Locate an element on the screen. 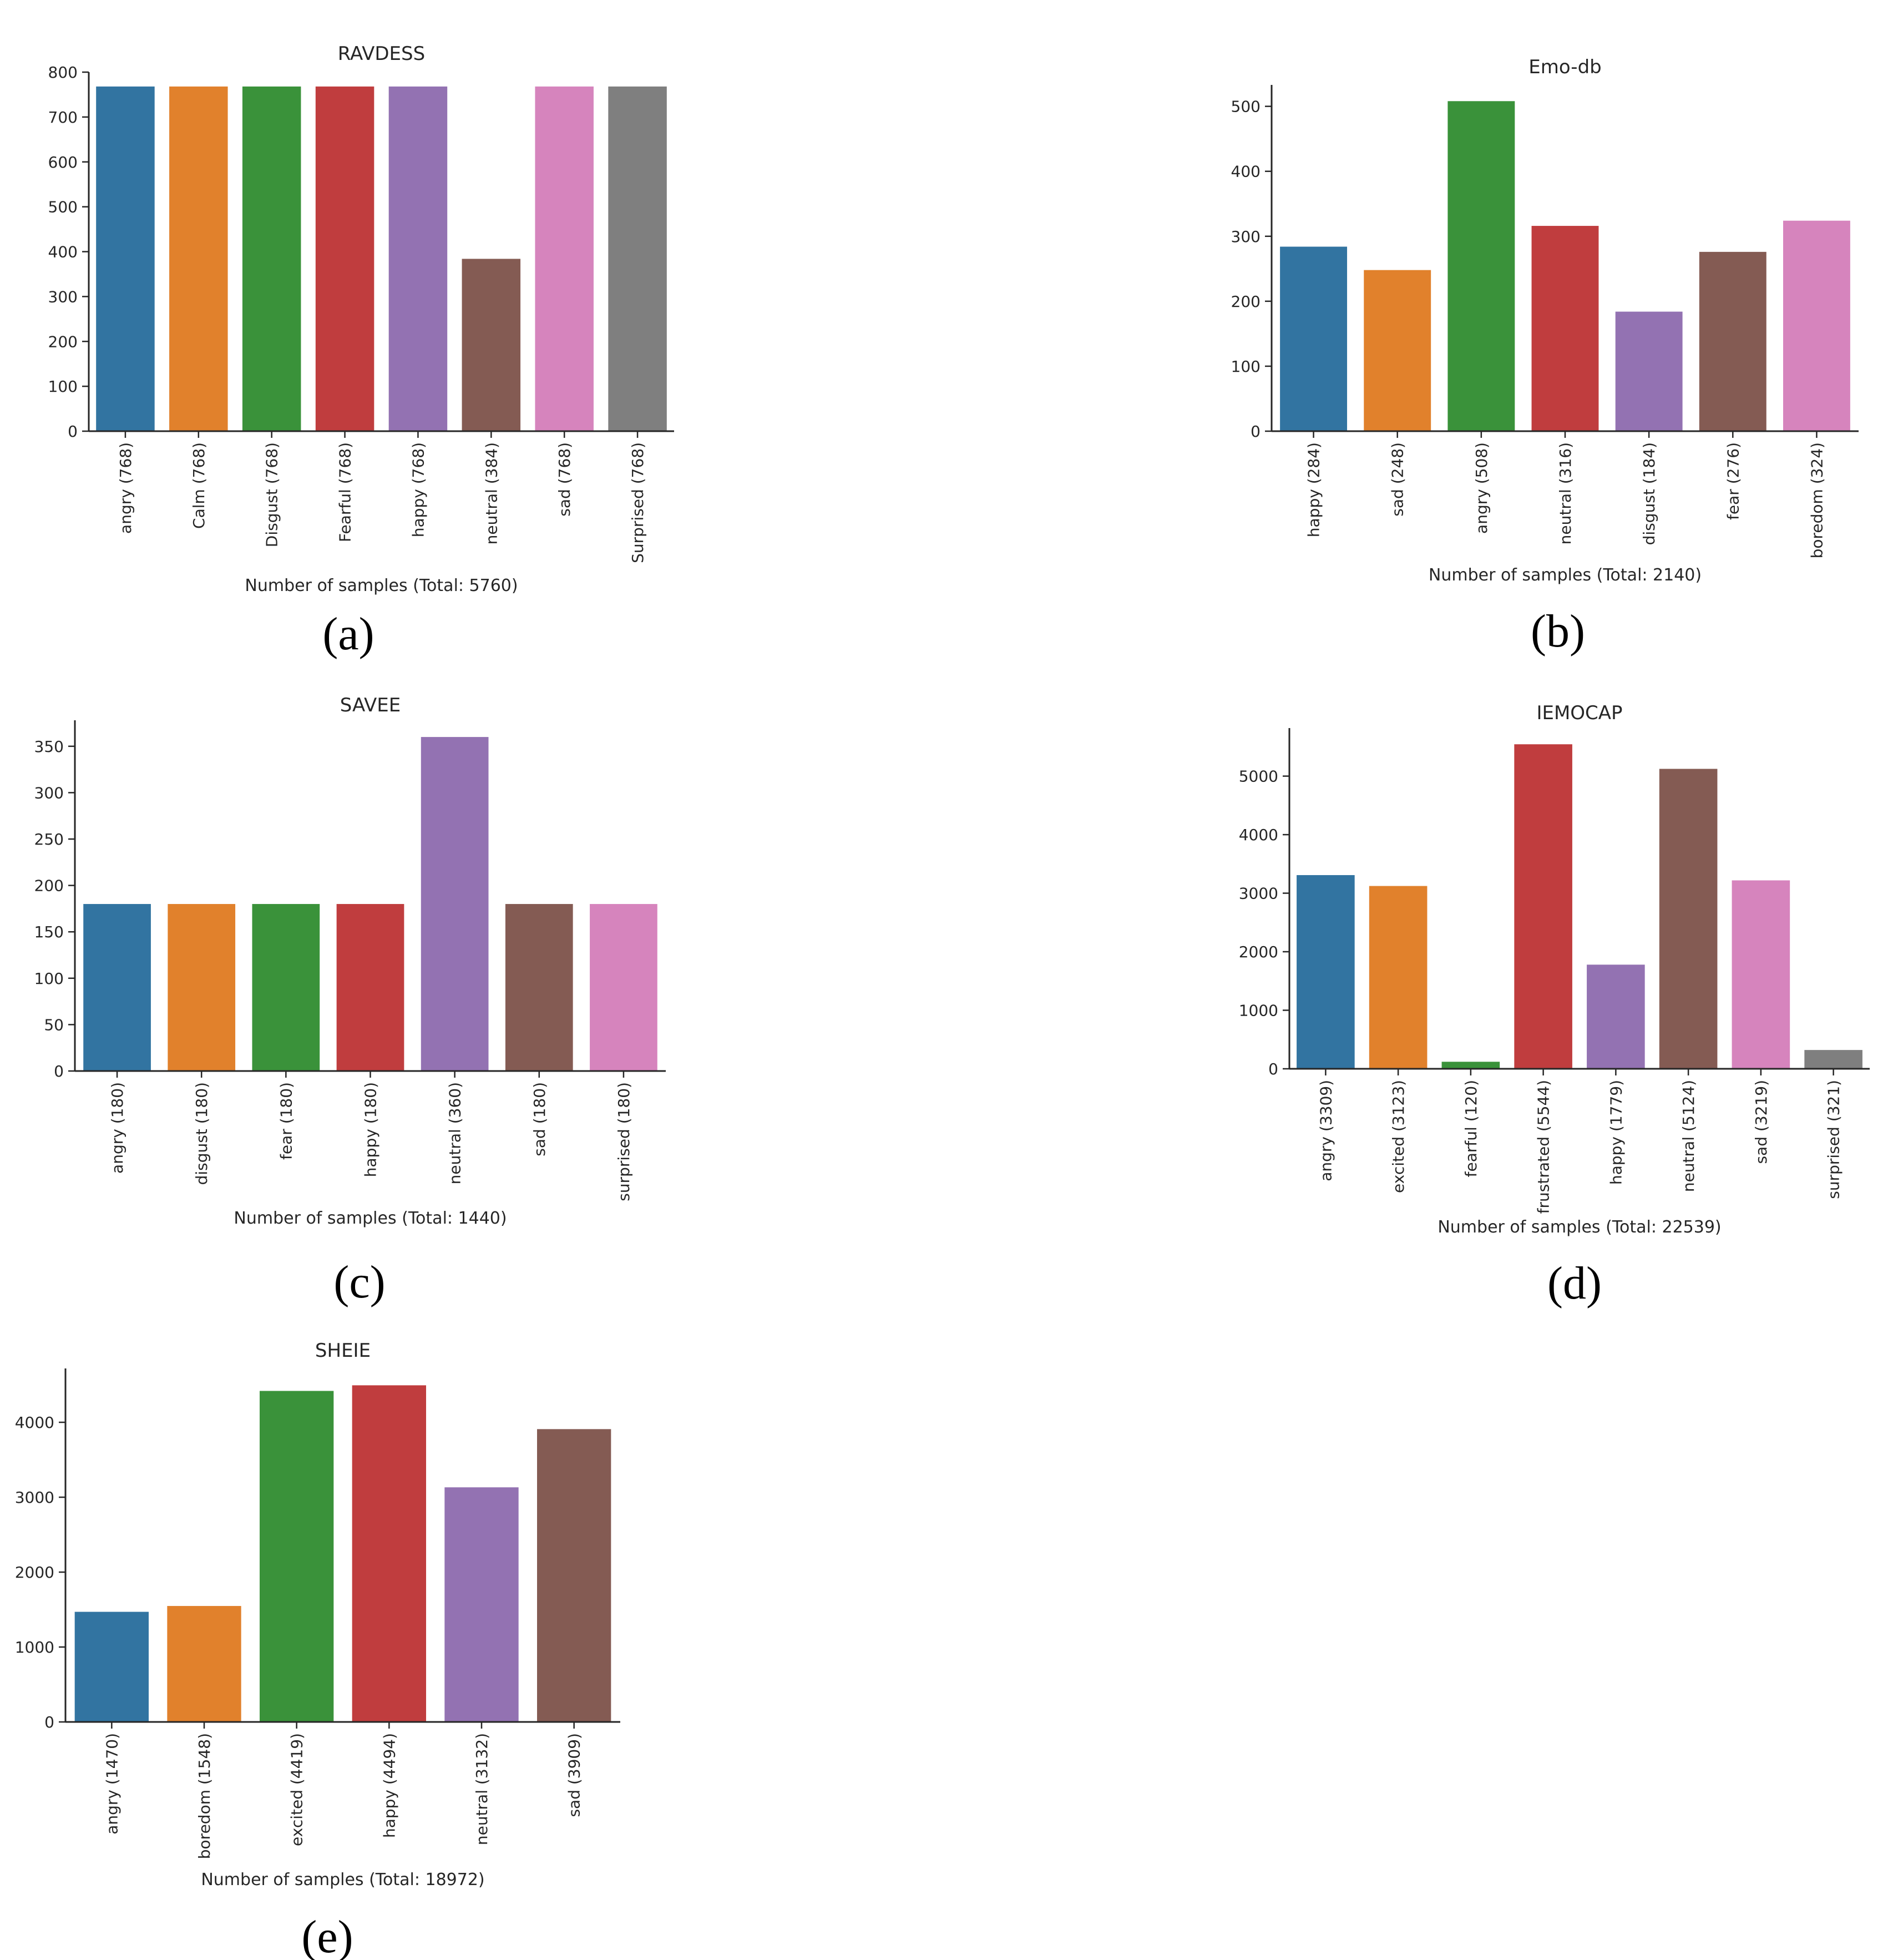  x-tick-label: Disgust (768) is located at coordinates (272, 494).